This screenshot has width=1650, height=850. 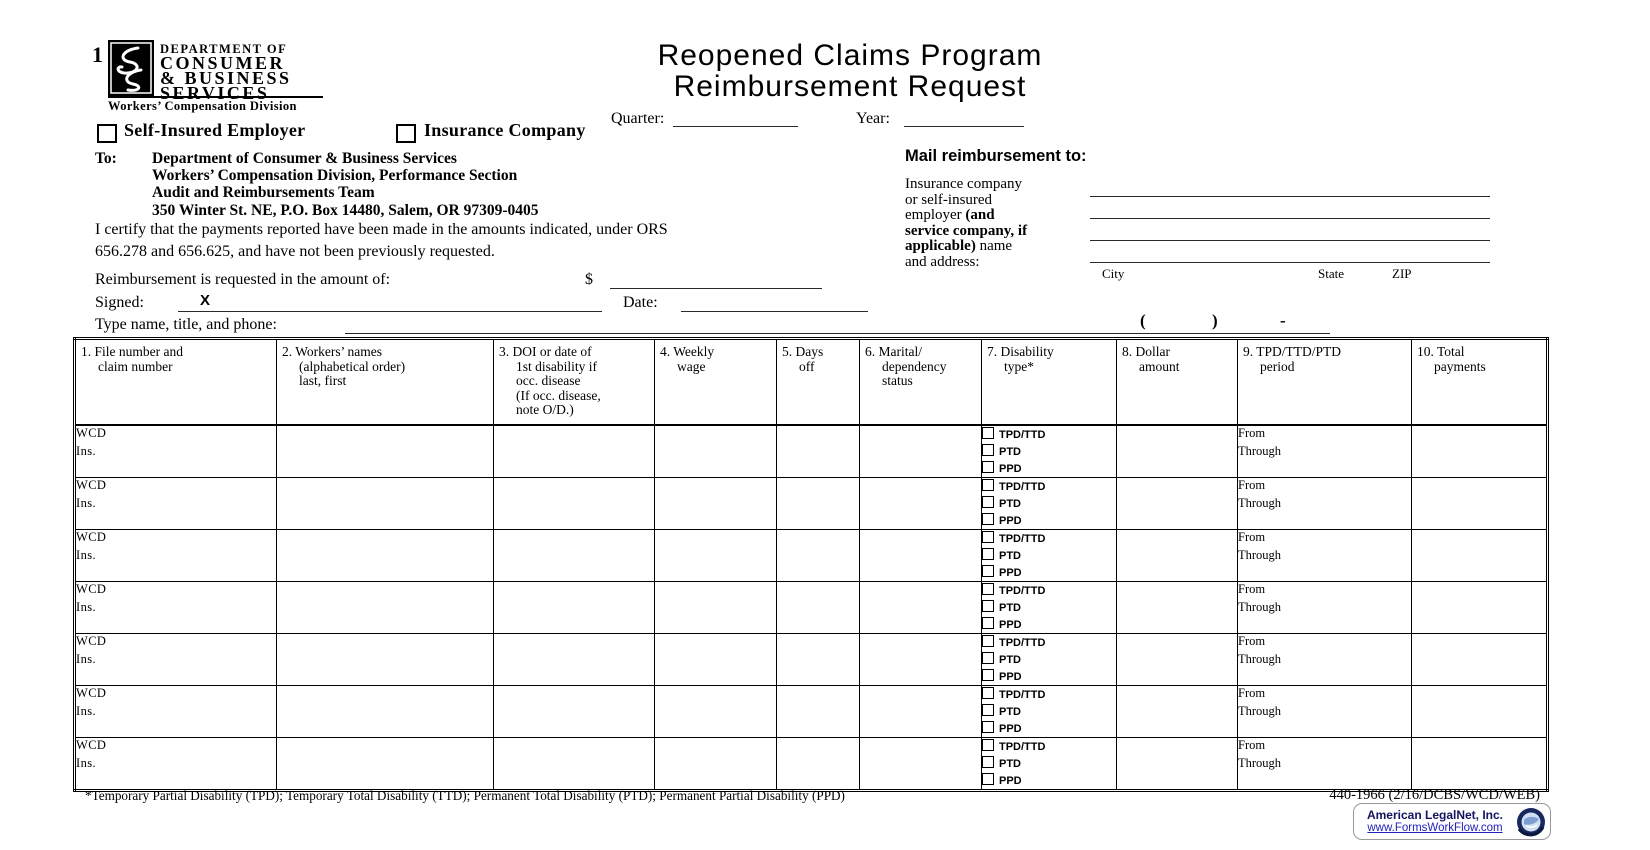 I want to click on signature-input-line, so click(x=390, y=303).